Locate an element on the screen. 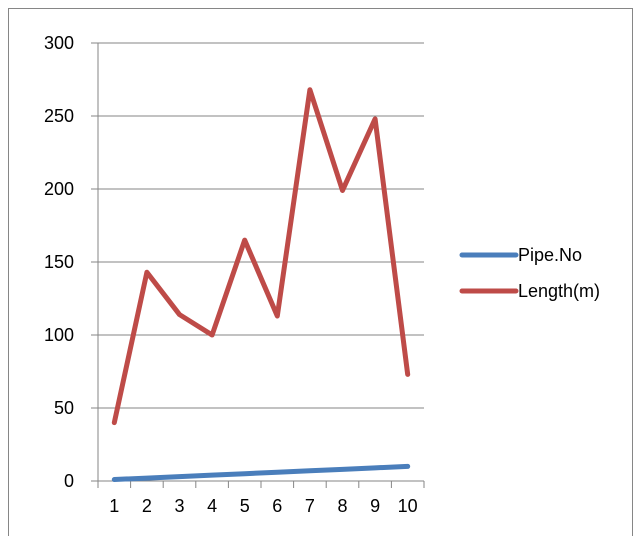 Image resolution: width=642 pixels, height=538 pixels. y-tick-labels: 0 50 100 150 200 250 300 is located at coordinates (59, 262).